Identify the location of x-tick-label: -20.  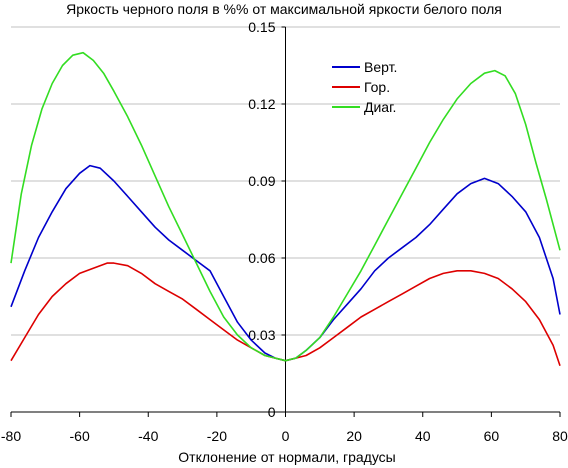
(217, 436).